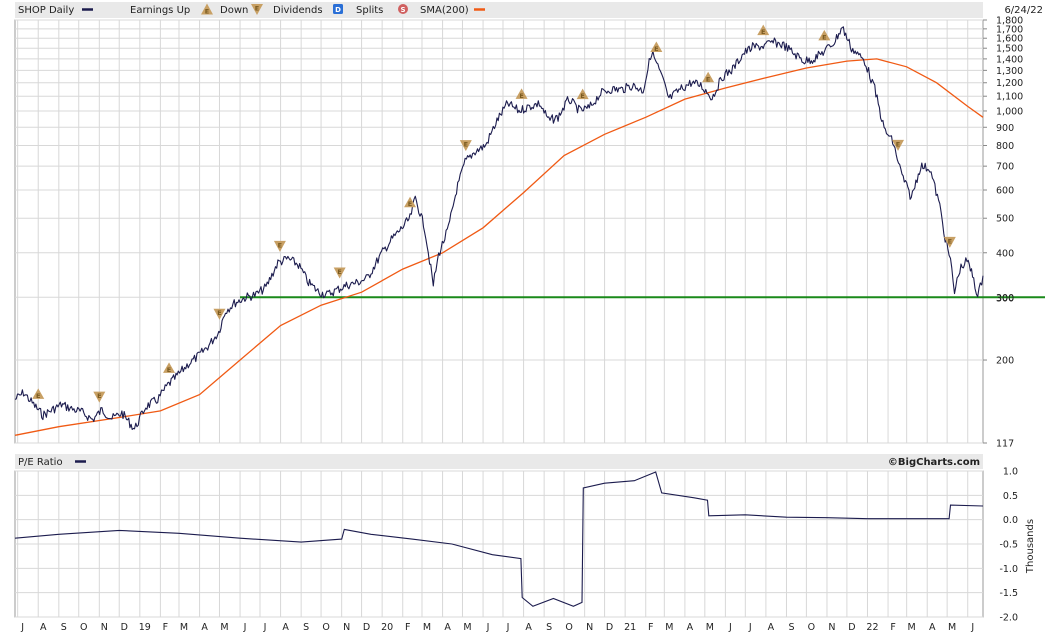 This screenshot has height=635, width=1045. What do you see at coordinates (1008, 545) in the screenshot?
I see `pe-y-tick-label: -0.5` at bounding box center [1008, 545].